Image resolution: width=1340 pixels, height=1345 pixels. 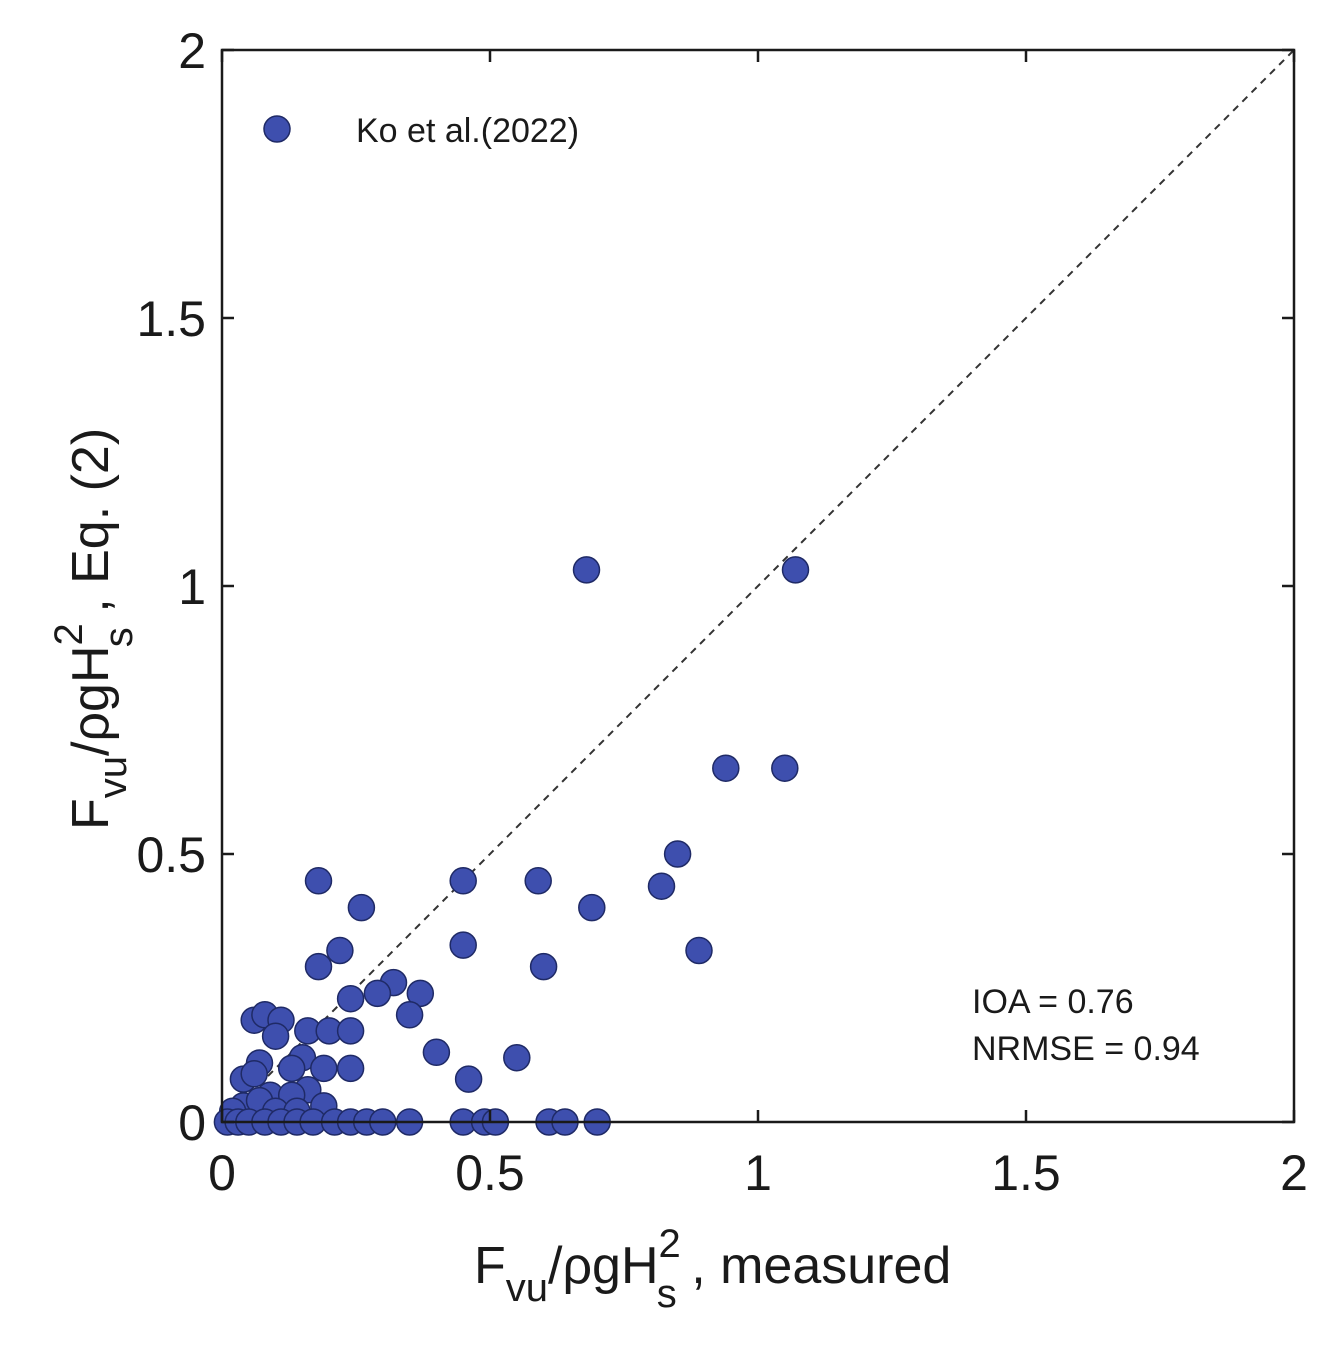 What do you see at coordinates (222, 1173) in the screenshot?
I see `x-tick-label: 0` at bounding box center [222, 1173].